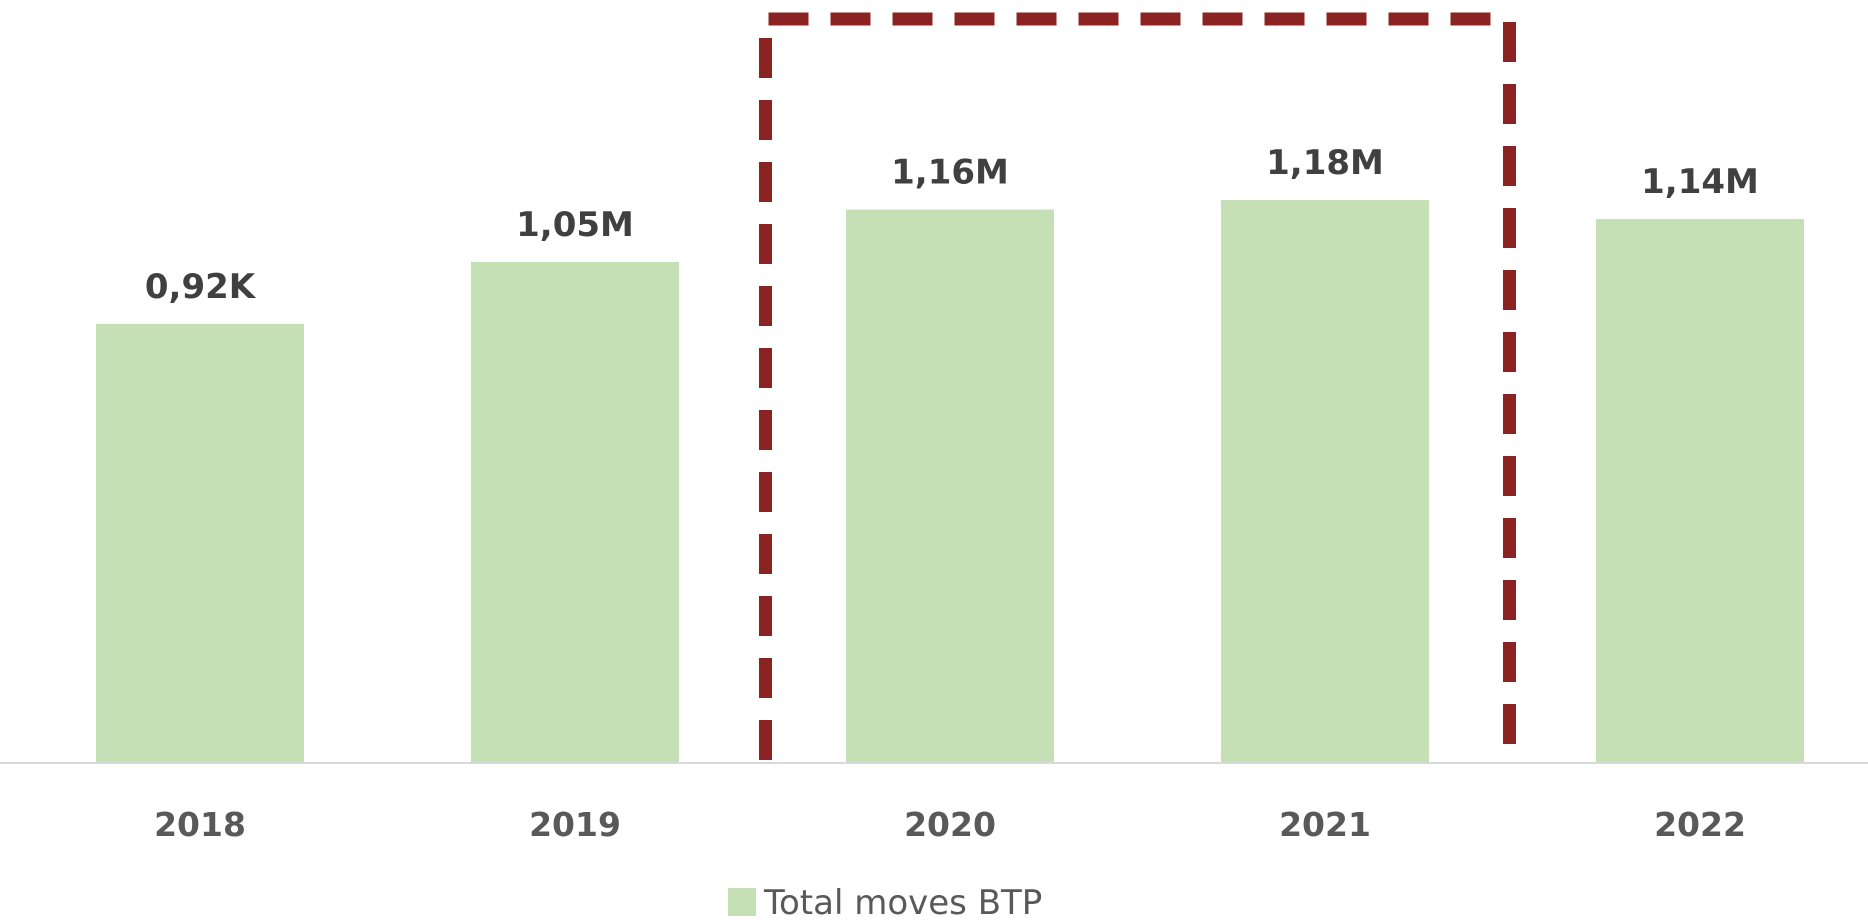  I want to click on bar-2018, so click(200, 542).